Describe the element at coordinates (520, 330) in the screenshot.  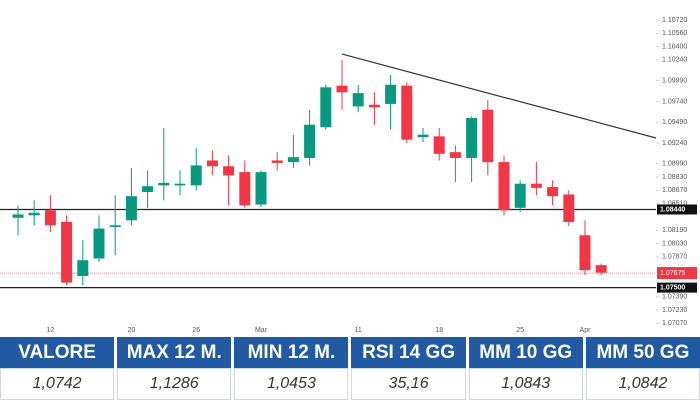
I see `x-tick-label: 25` at that location.